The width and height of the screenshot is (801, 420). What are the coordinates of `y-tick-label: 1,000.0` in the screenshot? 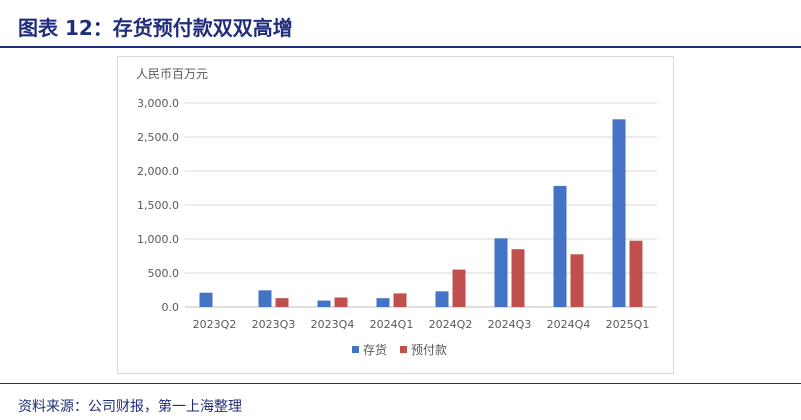 It's located at (158, 239).